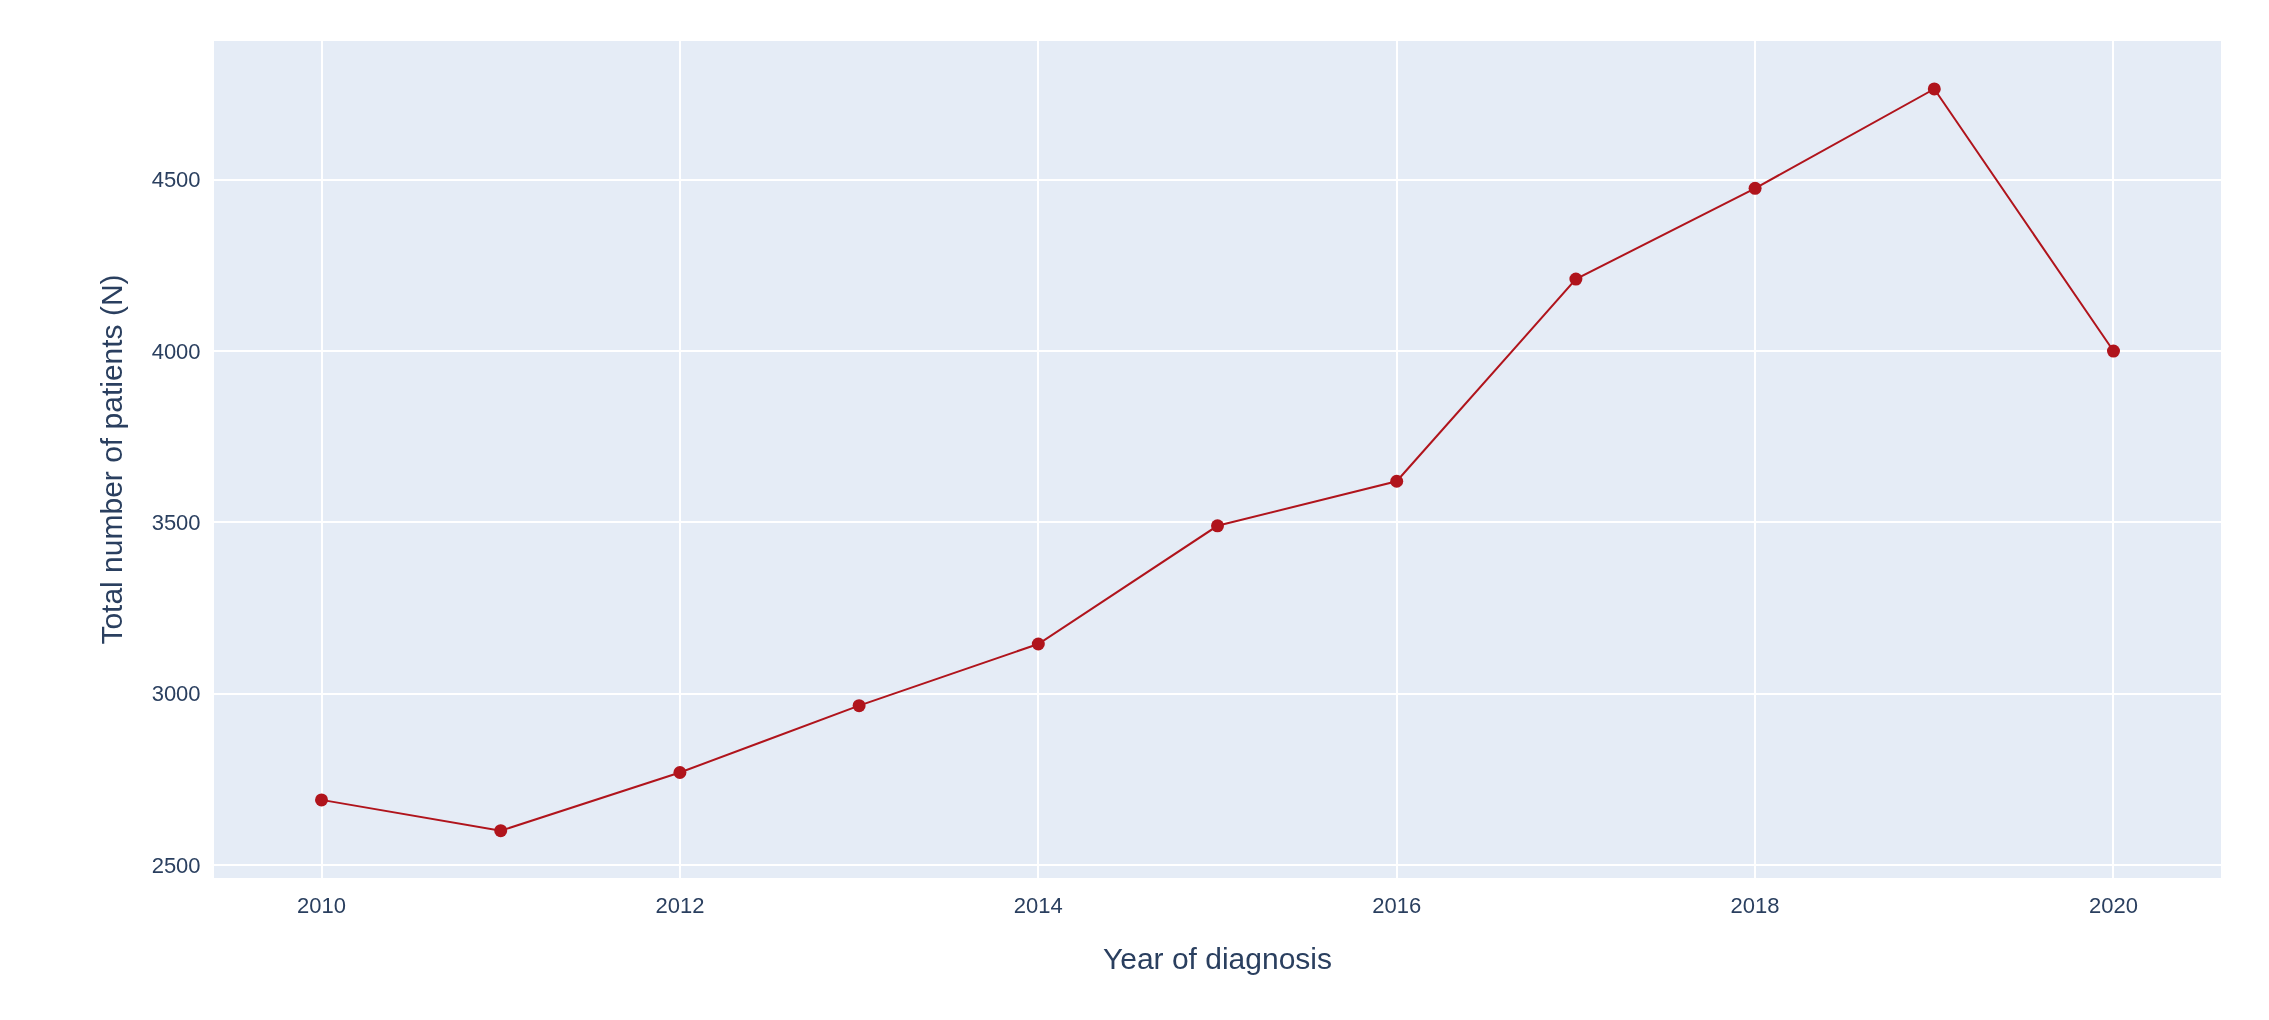 Image resolution: width=2269 pixels, height=1020 pixels. Describe the element at coordinates (1755, 906) in the screenshot. I see `x-tick-label: 2018` at that location.